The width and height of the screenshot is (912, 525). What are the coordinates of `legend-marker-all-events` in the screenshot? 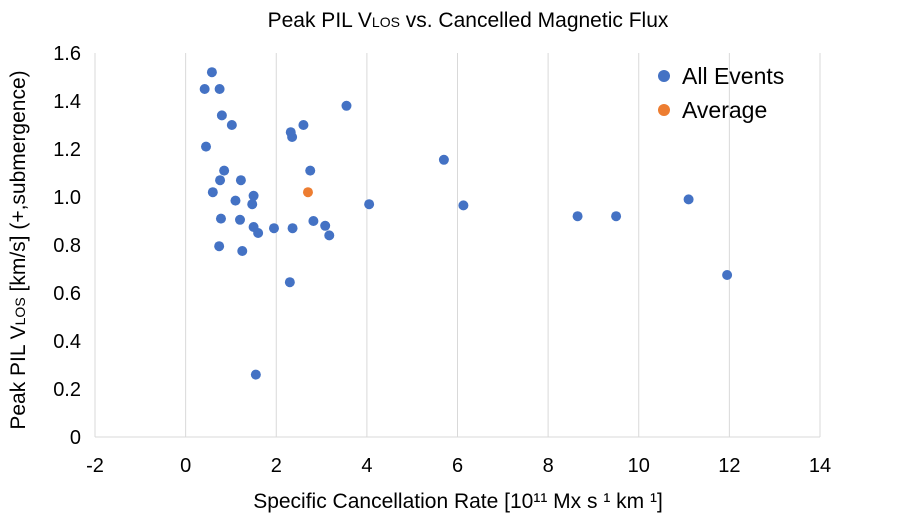 It's located at (664, 76).